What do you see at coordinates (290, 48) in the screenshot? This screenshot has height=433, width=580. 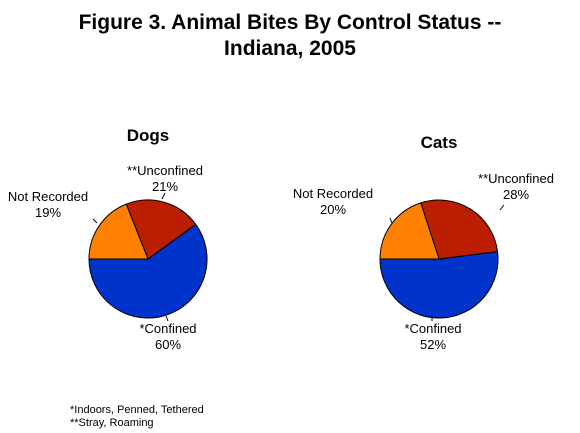 I see `chart-title-line2: Indiana, 2005` at bounding box center [290, 48].